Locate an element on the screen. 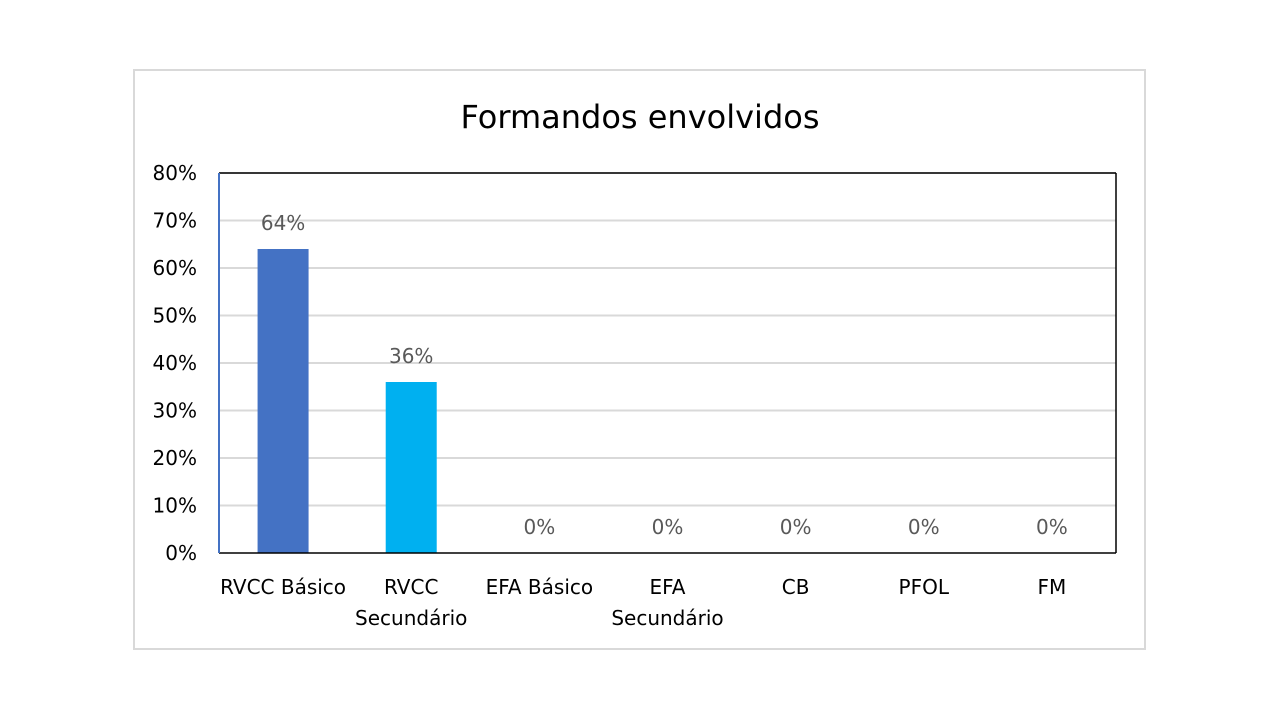 The width and height of the screenshot is (1280, 720). y-axis-ticks: 0% 10% 20% 30% 40% 50% 60% 70% 80% is located at coordinates (175, 363).